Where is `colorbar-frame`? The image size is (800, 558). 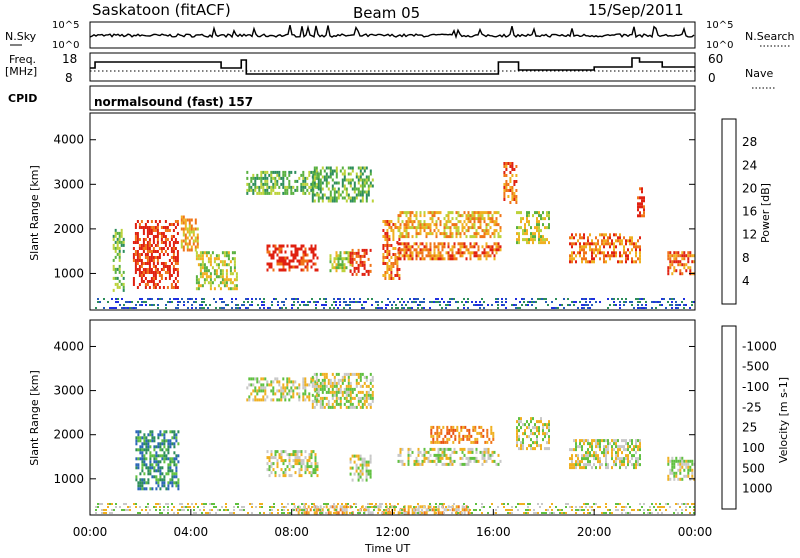
colorbar-frame is located at coordinates (729, 417).